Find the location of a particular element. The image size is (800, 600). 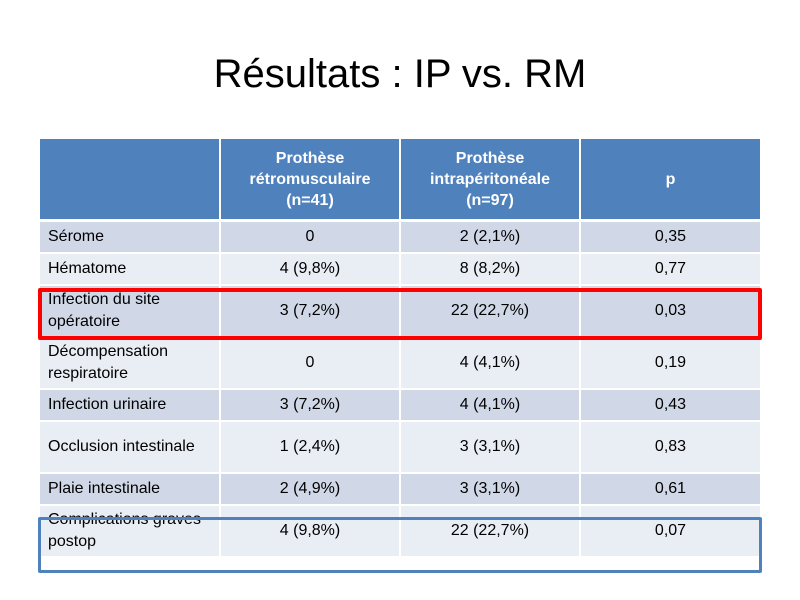

row-label: Hématome is located at coordinates (130, 269).